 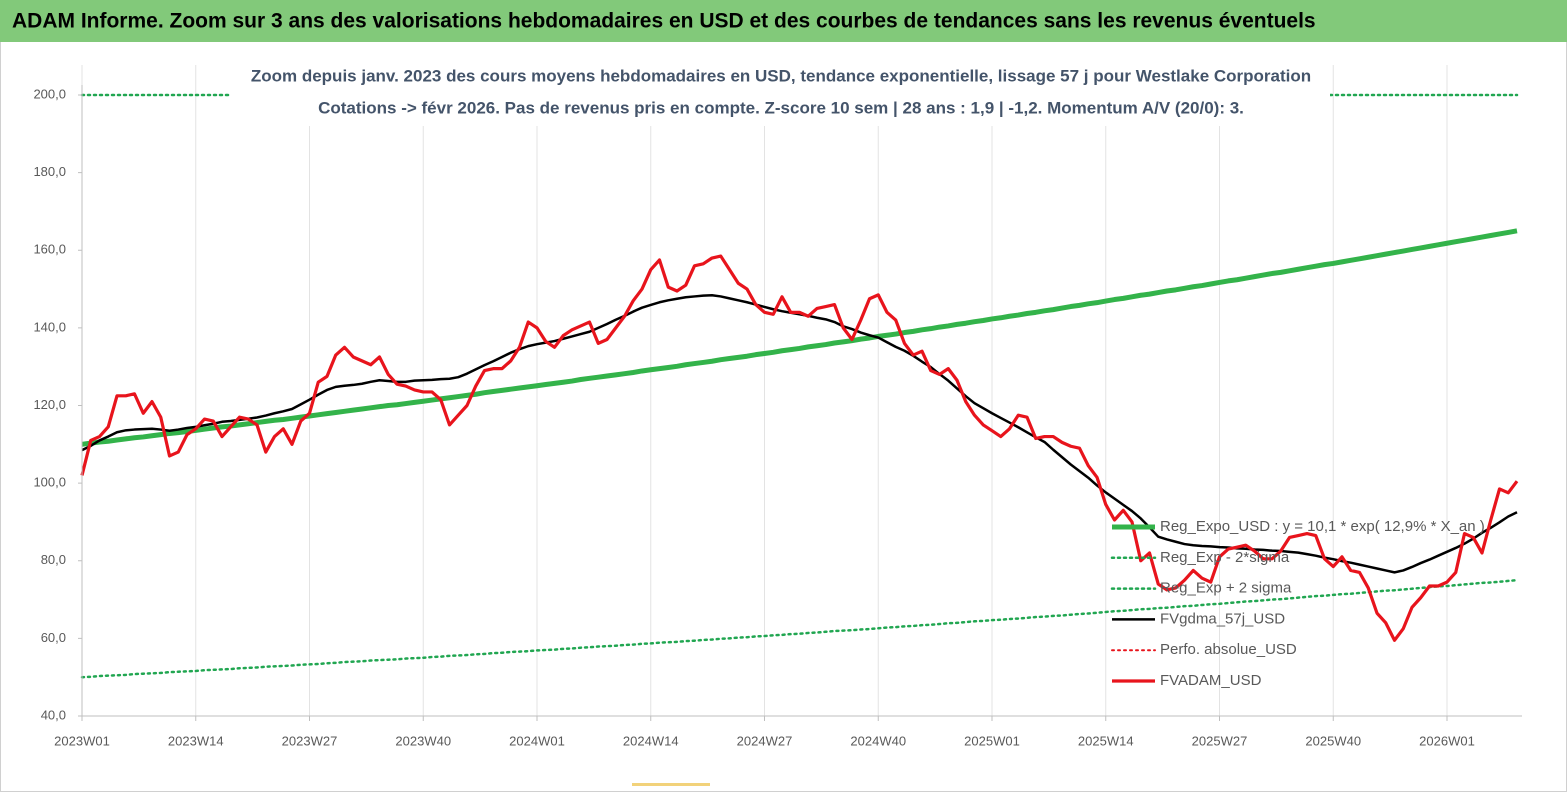 What do you see at coordinates (1106, 740) in the screenshot?
I see `x-tick-label: 2025W14` at bounding box center [1106, 740].